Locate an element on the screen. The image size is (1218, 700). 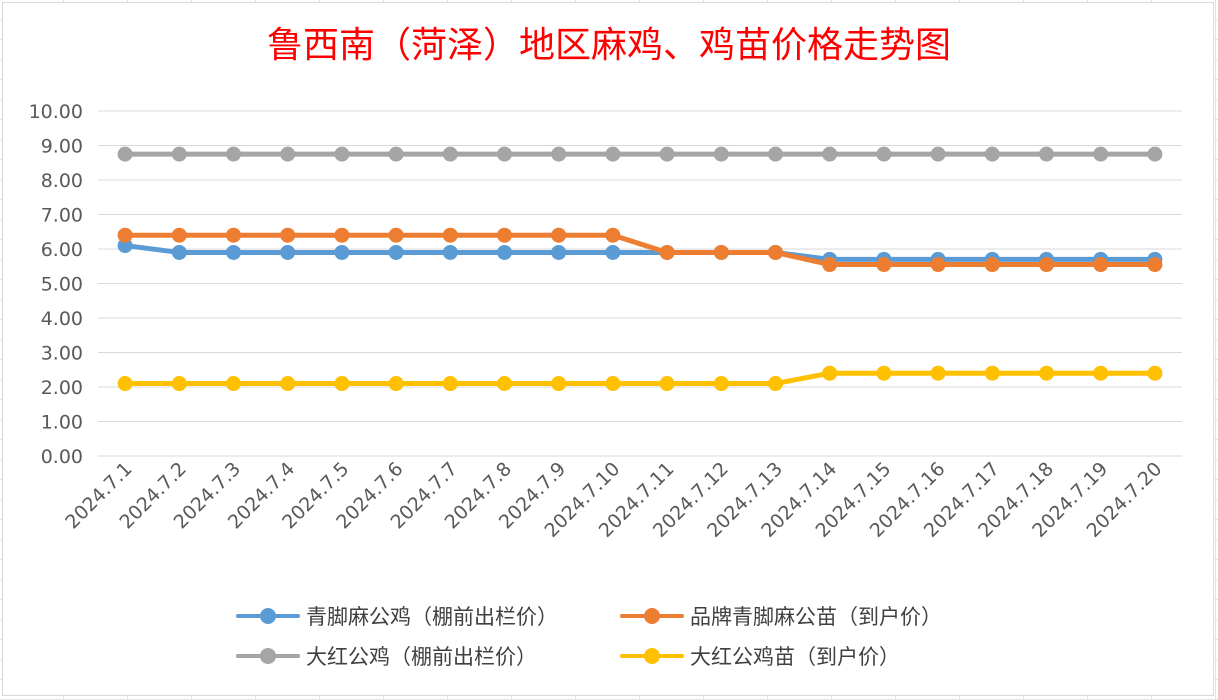
legend-label: 大红公鸡（棚前出栏价） is located at coordinates (421, 657).